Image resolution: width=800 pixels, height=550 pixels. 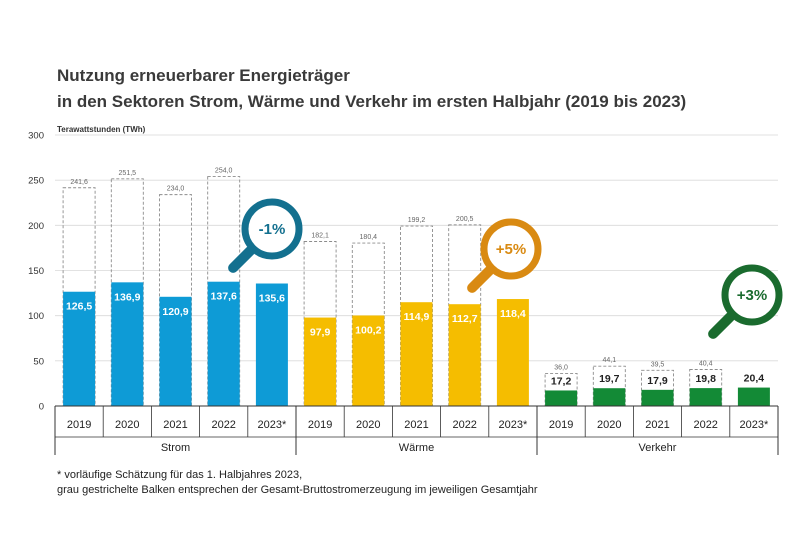 I want to click on y-axis-label: Terawattstunden (TWh), so click(x=101, y=129).